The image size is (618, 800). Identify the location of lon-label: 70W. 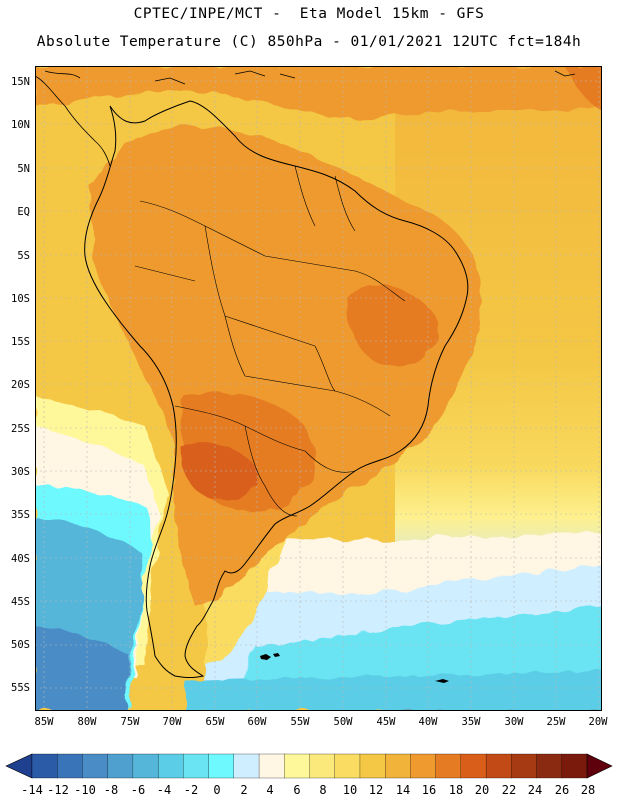
(172, 722).